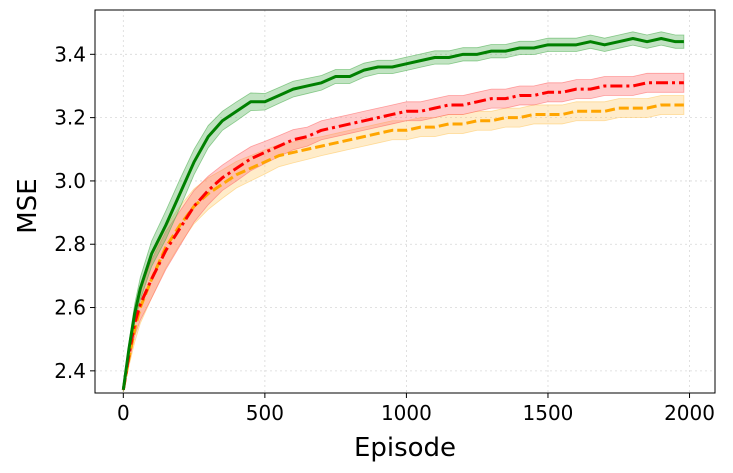 Image resolution: width=733 pixels, height=473 pixels. Describe the element at coordinates (70, 118) in the screenshot. I see `y-tick-label: 3.2` at that location.